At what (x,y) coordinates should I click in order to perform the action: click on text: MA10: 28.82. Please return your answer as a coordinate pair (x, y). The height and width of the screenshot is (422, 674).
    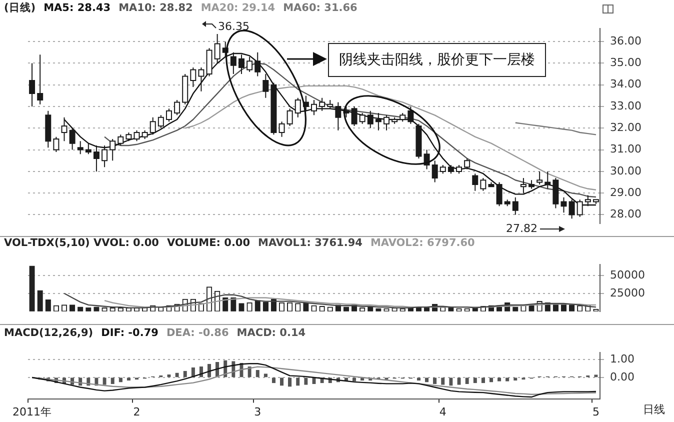
    Looking at the image, I should click on (155, 8).